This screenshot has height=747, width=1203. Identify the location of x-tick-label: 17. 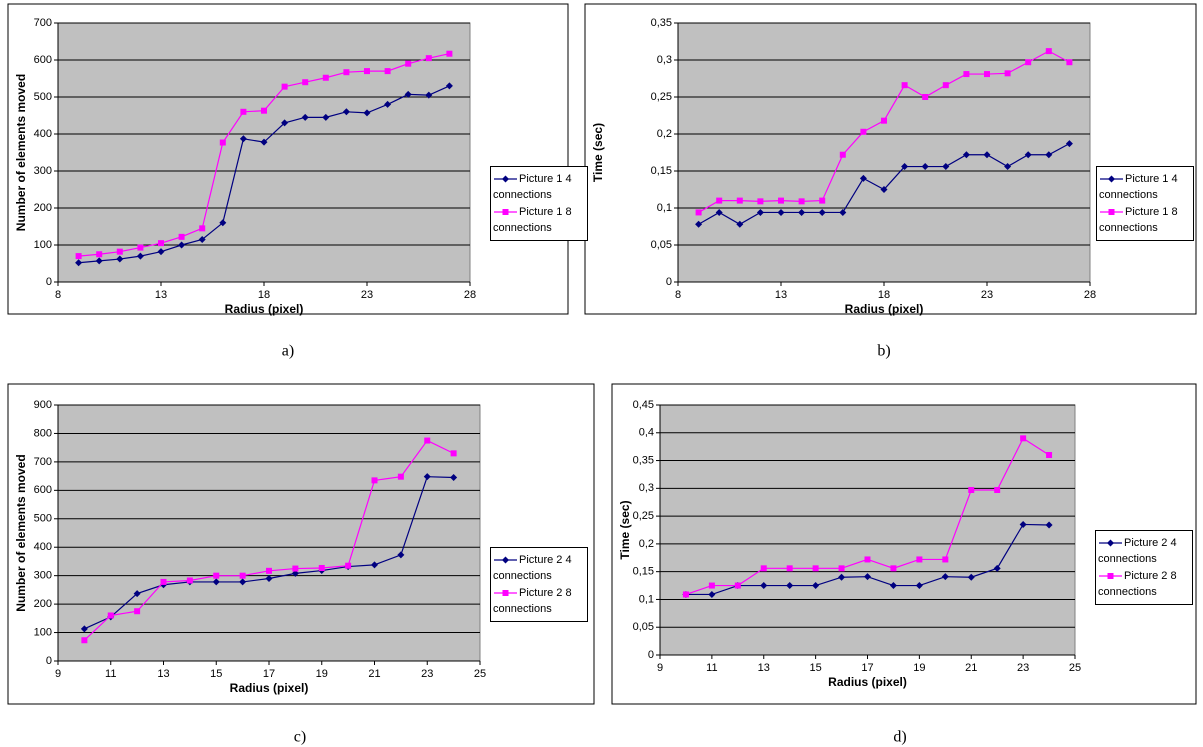
(269, 674).